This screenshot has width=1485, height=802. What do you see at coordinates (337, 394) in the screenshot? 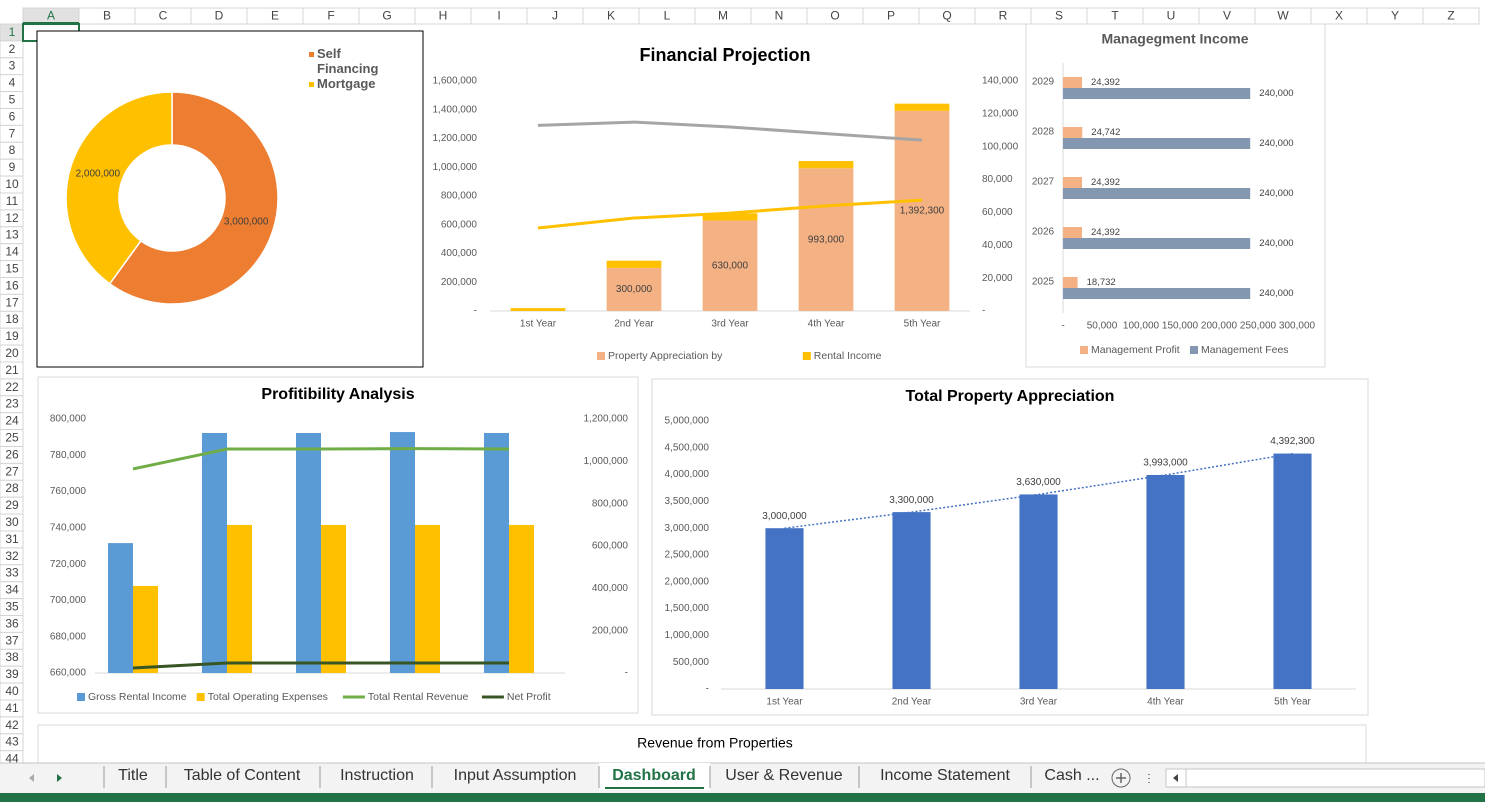
I see `chart-title: Profitibility Analysis` at bounding box center [337, 394].